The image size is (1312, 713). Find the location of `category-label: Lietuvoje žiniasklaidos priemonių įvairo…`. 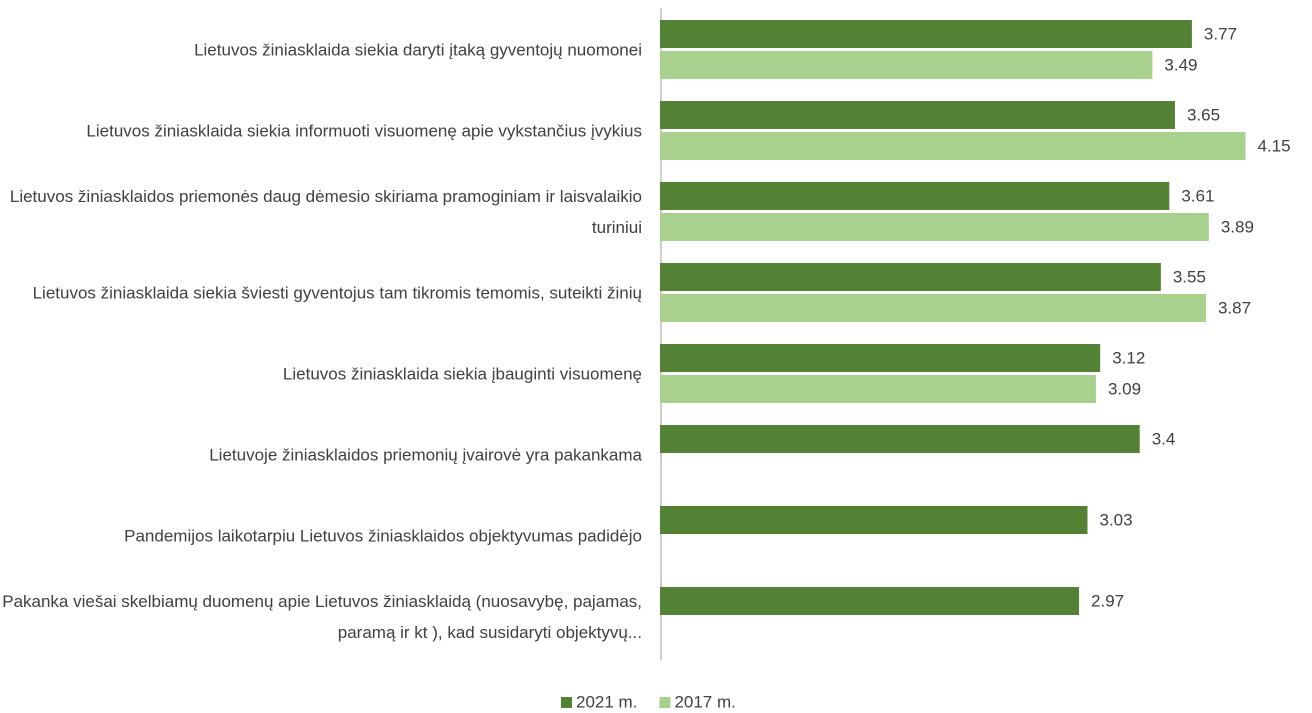

category-label: Lietuvoje žiniasklaidos priemonių įvairo… is located at coordinates (425, 454).